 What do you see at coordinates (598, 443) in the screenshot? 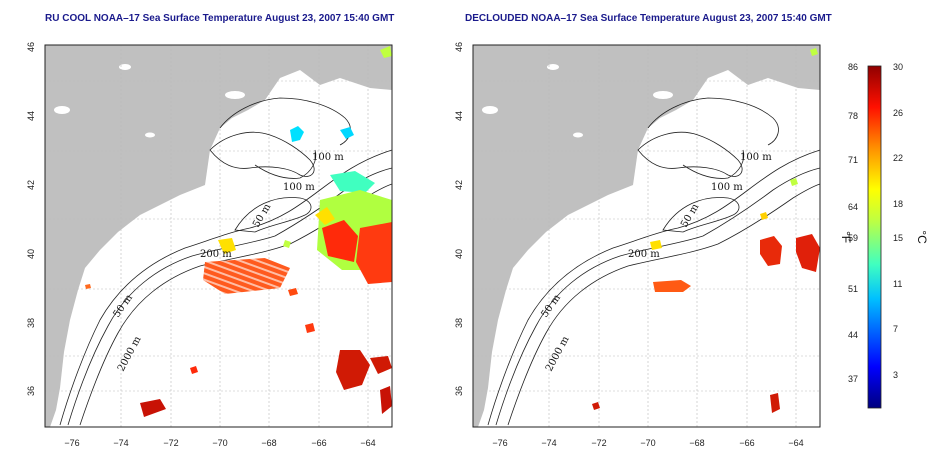
I see `right-x-tick: −72` at bounding box center [598, 443].